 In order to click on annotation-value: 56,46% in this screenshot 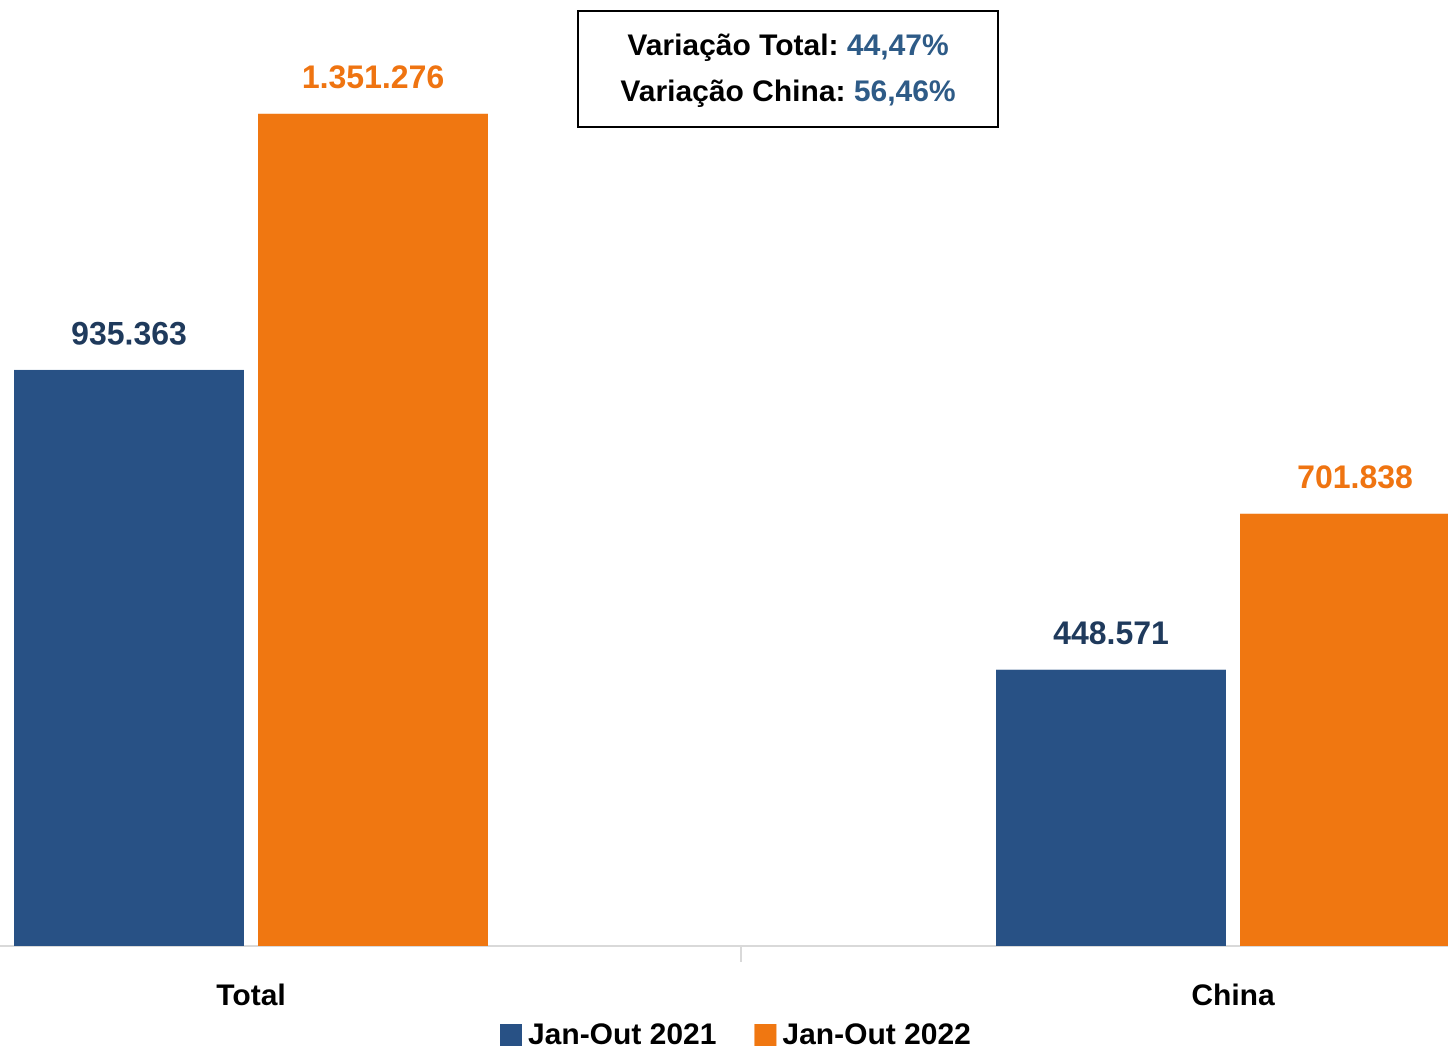, I will do `click(905, 91)`.